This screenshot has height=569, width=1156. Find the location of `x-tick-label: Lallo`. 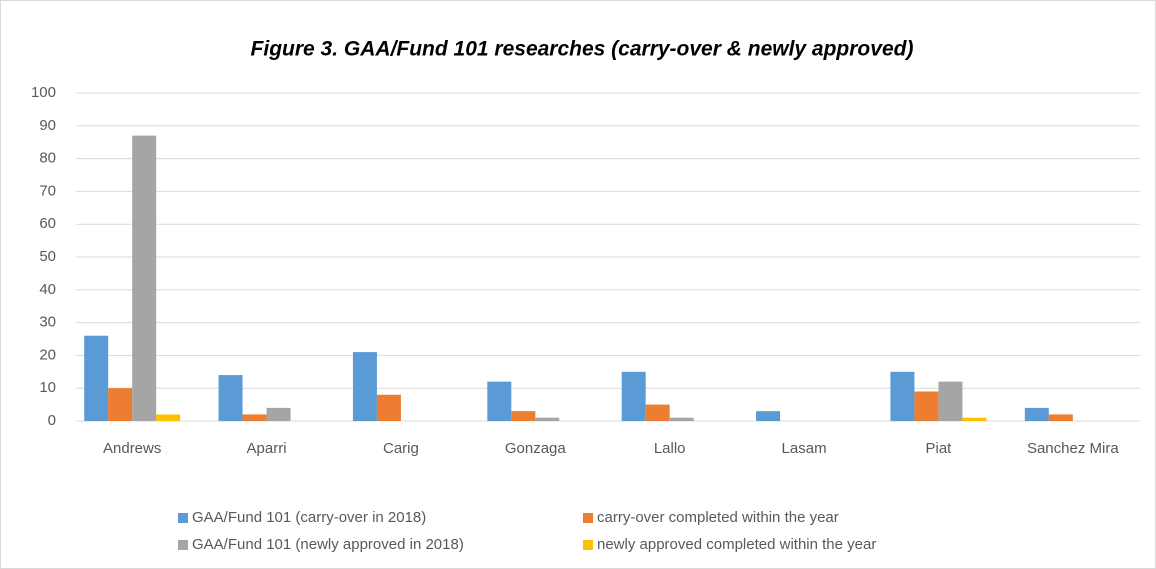

x-tick-label: Lallo is located at coordinates (670, 448).